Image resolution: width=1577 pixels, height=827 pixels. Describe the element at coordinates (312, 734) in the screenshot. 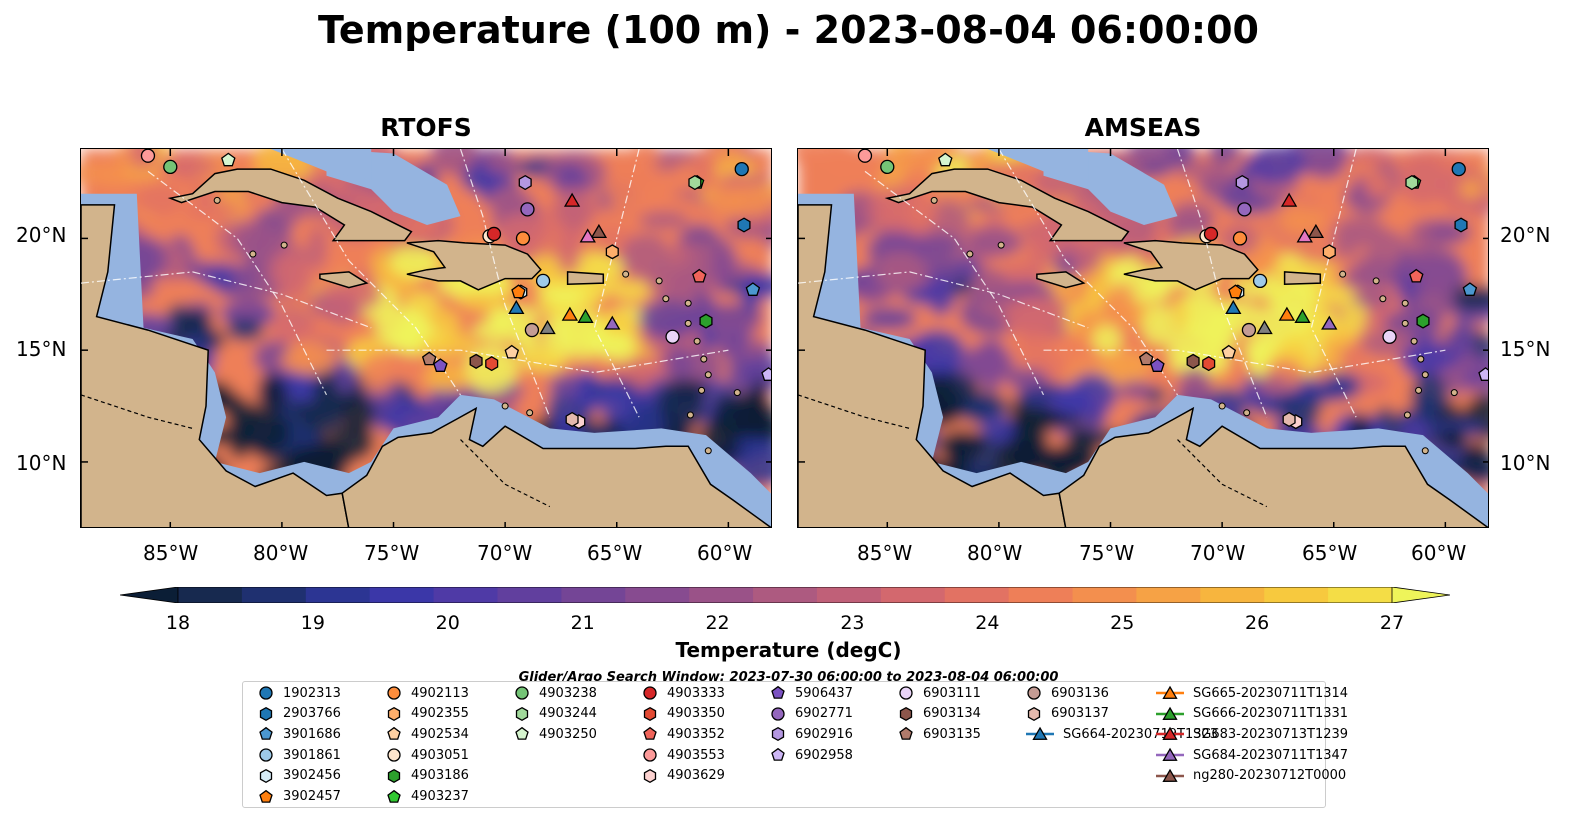

I see `legend-label: 3901686` at that location.